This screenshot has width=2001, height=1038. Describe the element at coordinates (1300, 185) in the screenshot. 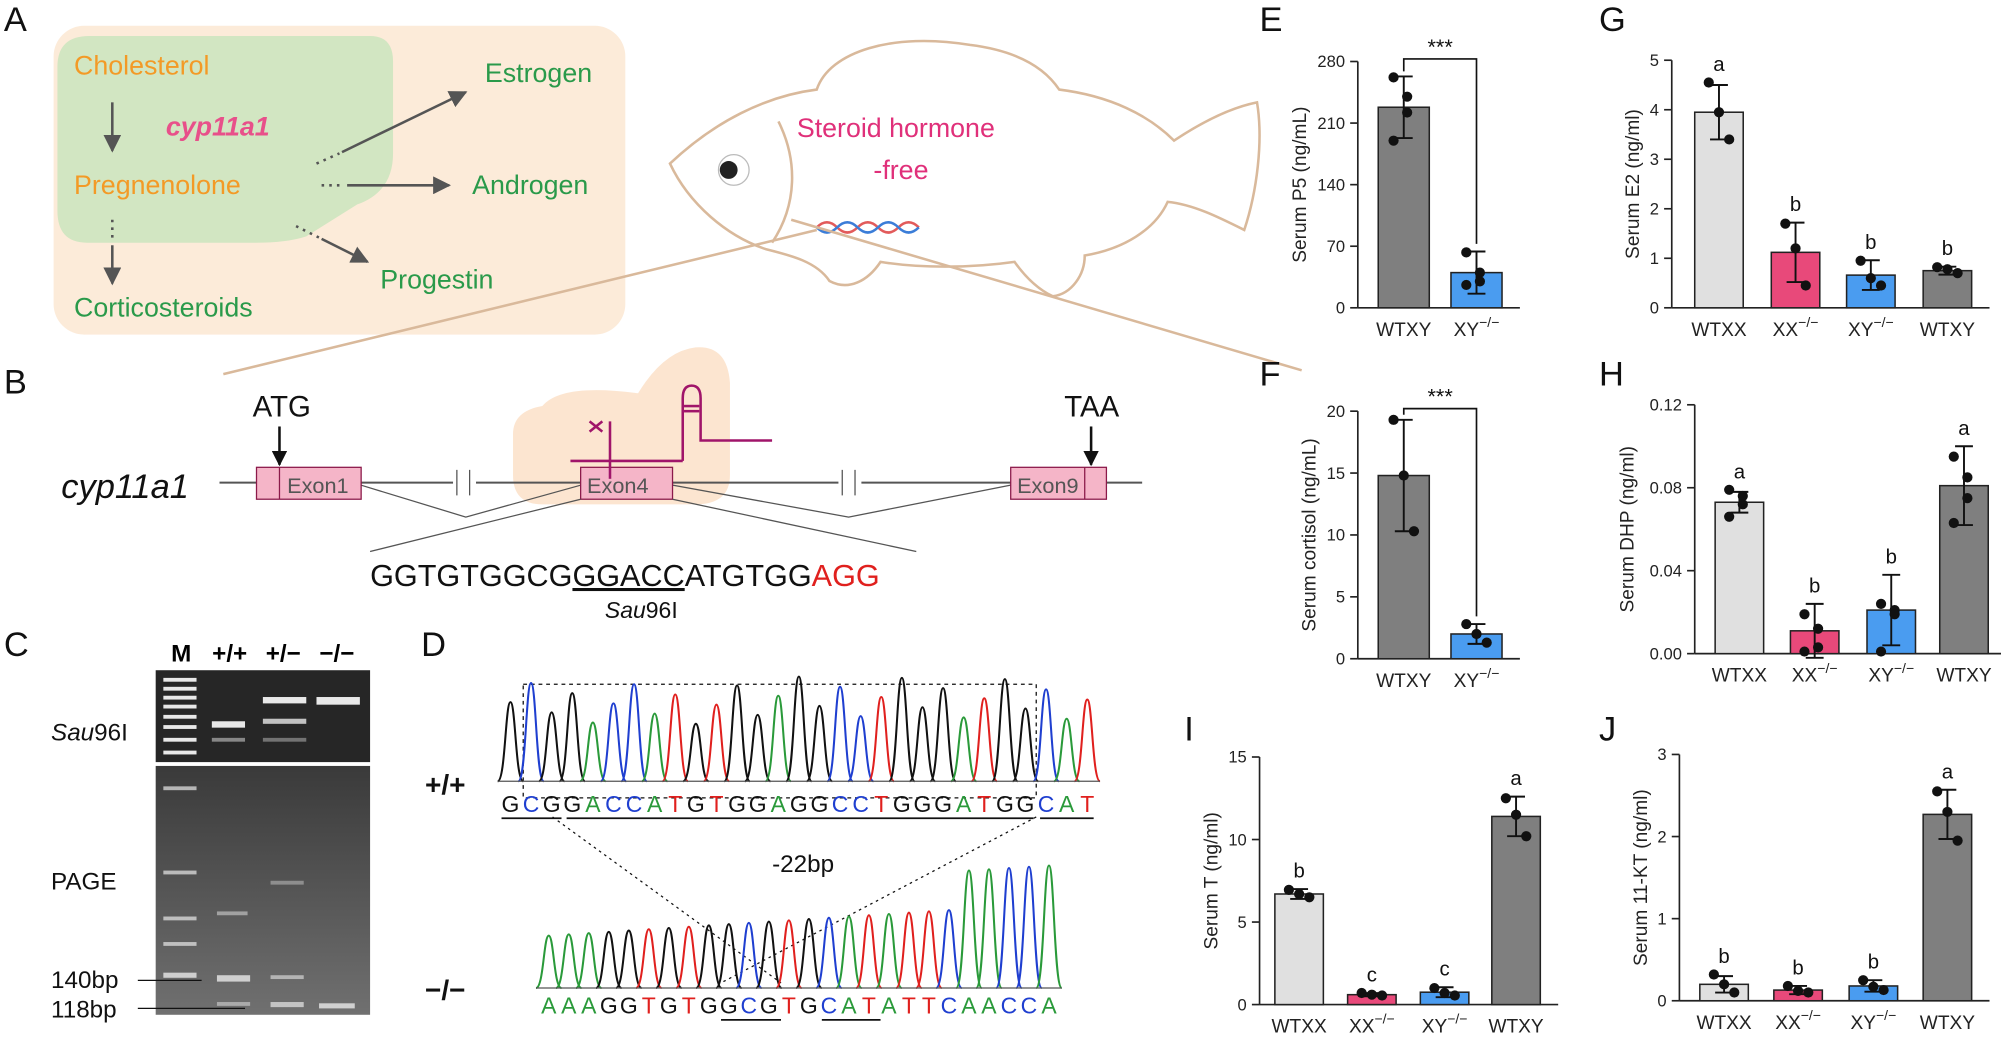

I see `y-axis-label: Serum P5 (ng/mL)` at that location.